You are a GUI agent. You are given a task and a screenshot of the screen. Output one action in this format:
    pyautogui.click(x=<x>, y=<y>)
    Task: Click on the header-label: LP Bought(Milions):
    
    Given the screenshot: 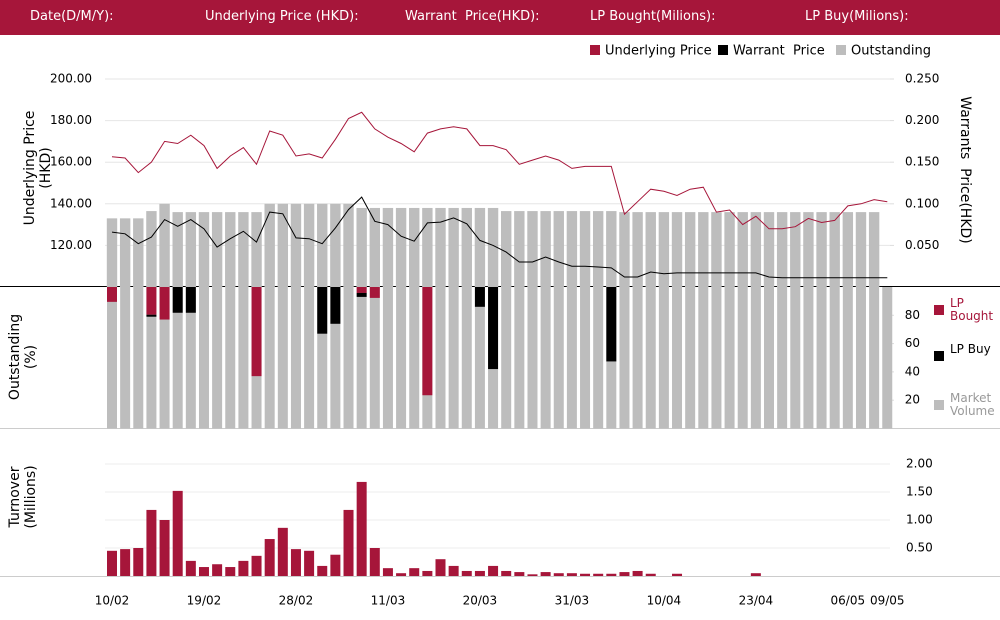 What is the action you would take?
    pyautogui.click(x=653, y=16)
    